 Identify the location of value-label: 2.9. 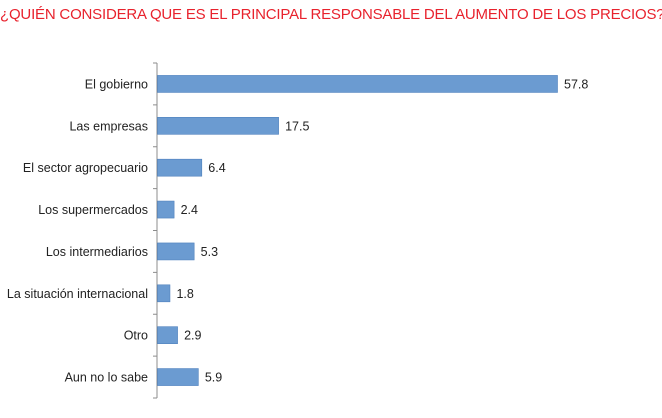
(192, 336).